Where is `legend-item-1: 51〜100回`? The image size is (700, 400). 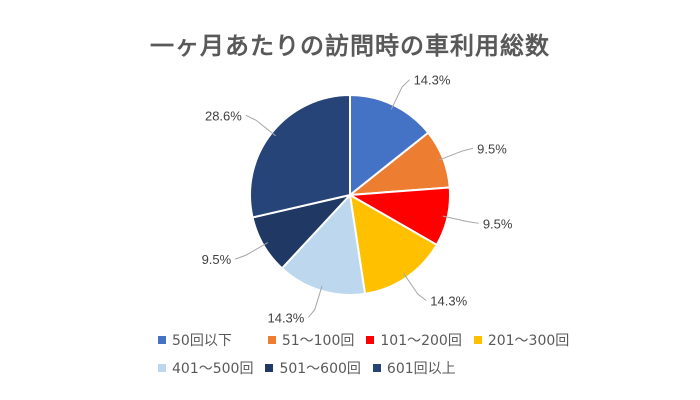 legend-item-1: 51〜100回 is located at coordinates (311, 340).